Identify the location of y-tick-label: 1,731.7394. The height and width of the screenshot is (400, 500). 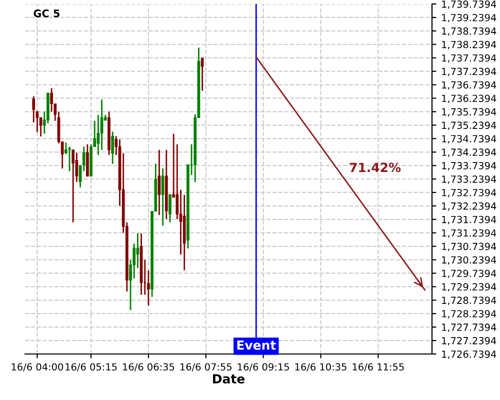
(469, 220).